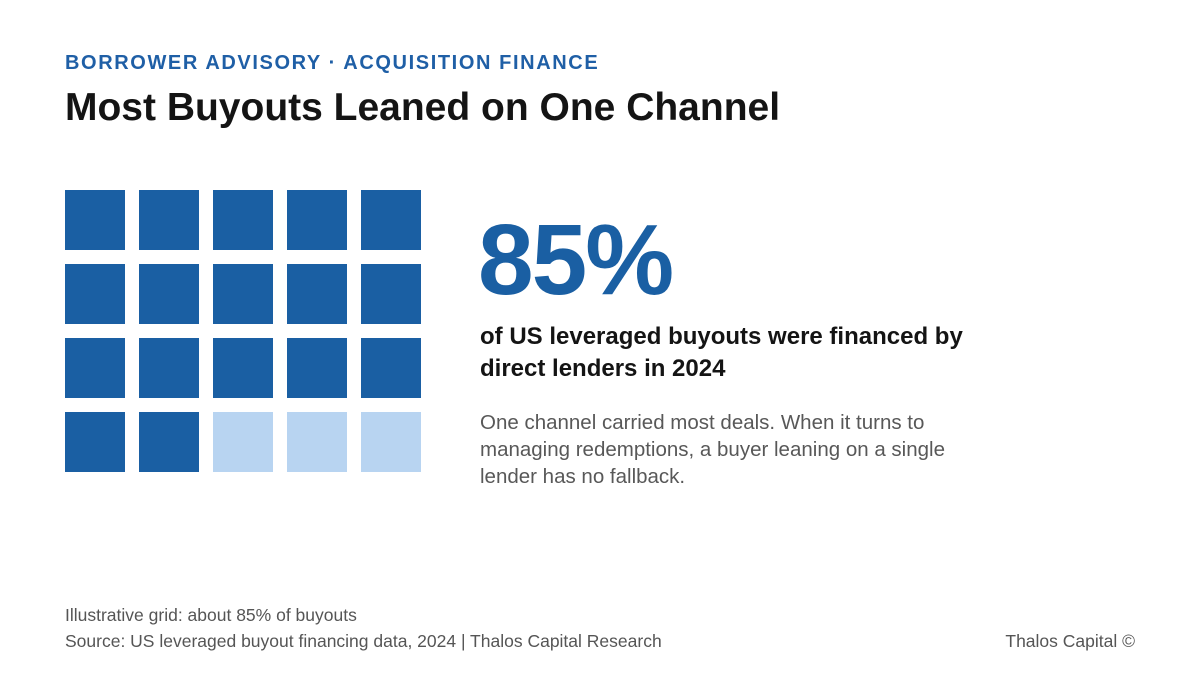  Describe the element at coordinates (332, 63) in the screenshot. I see `eyebrow-label: BORROWER ADVISORY · ACQUISITION FINANCE` at that location.